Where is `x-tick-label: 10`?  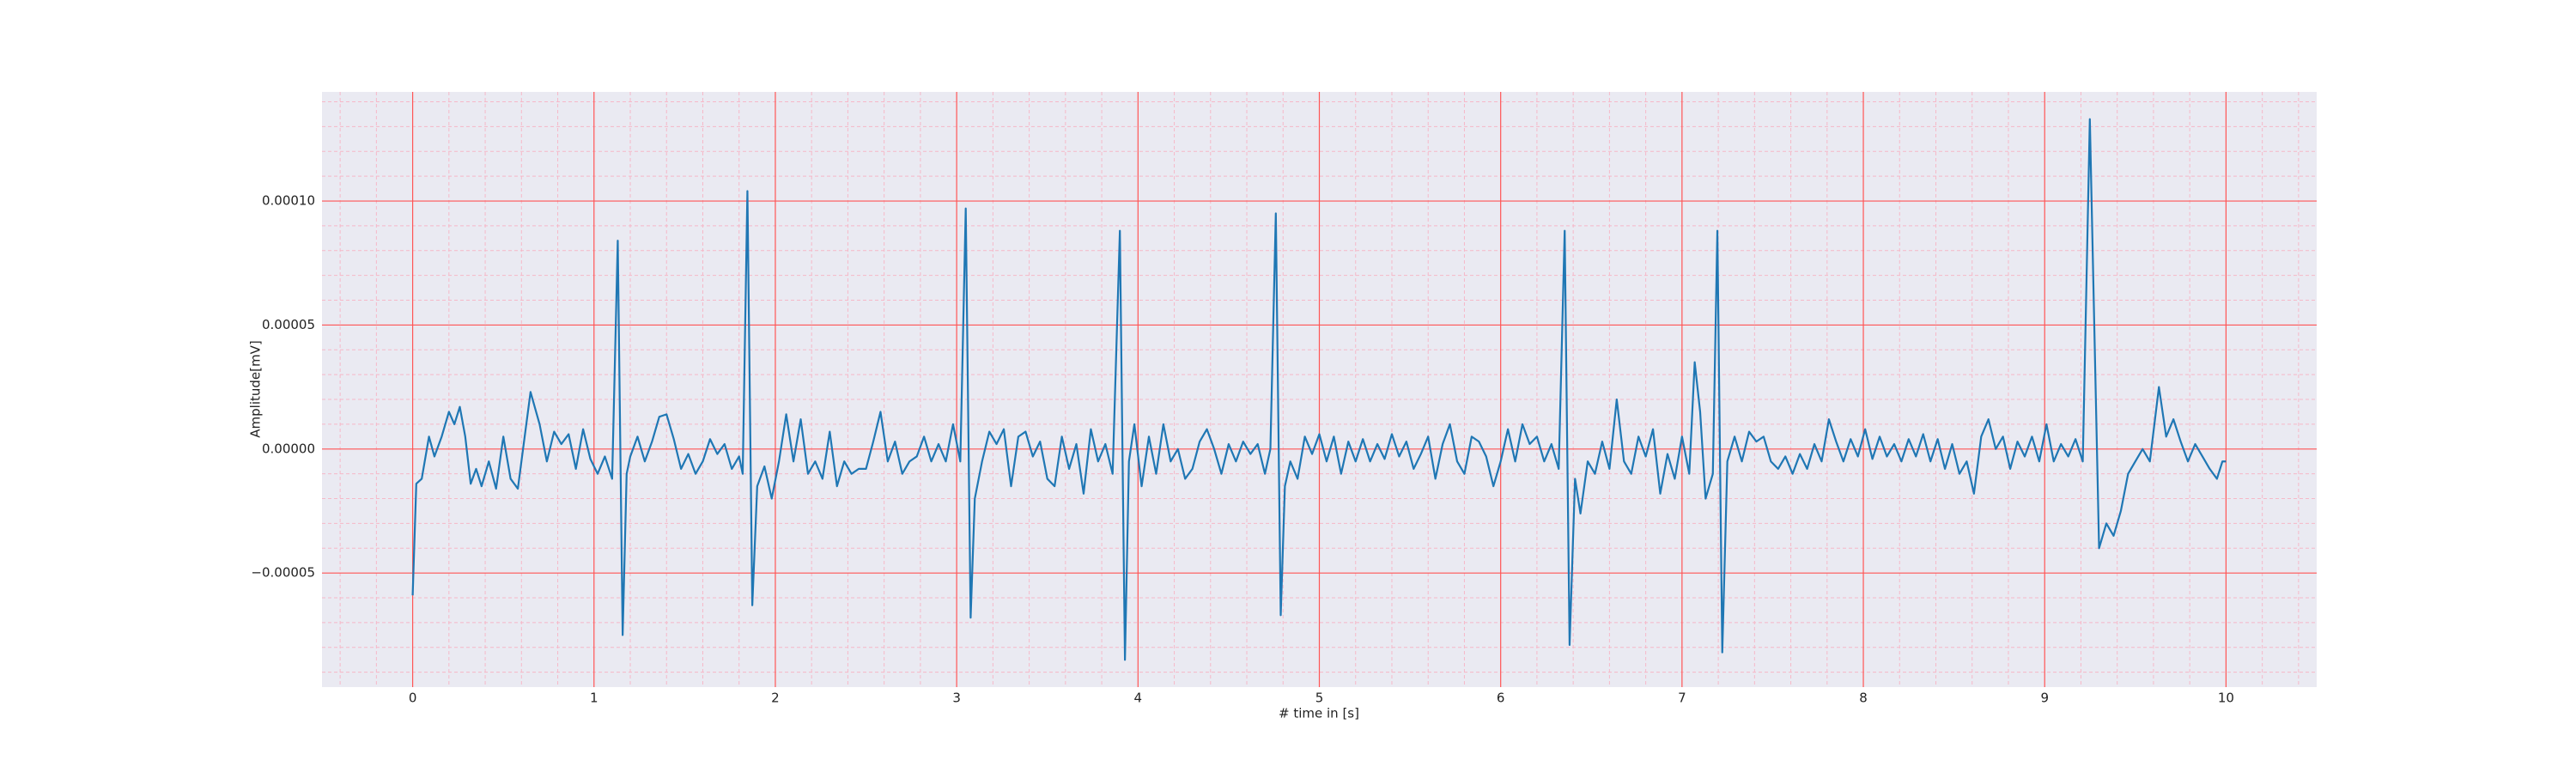
x-tick-label: 10 is located at coordinates (2226, 698).